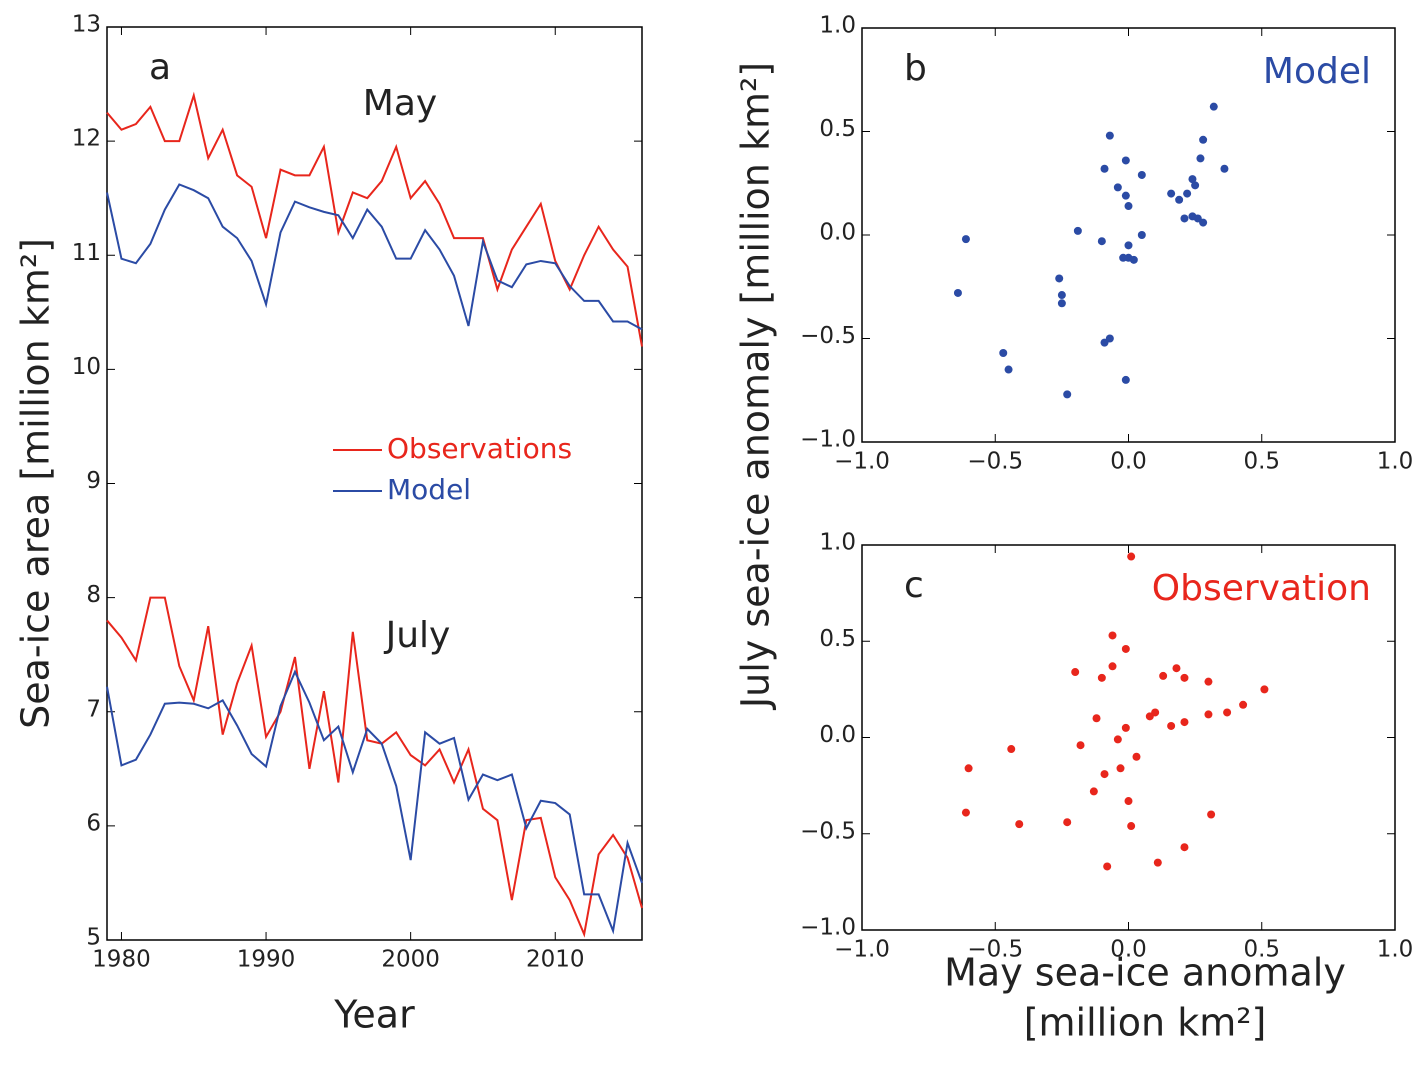 The width and height of the screenshot is (1425, 1070). Describe the element at coordinates (86, 25) in the screenshot. I see `y-tick-label: 13` at that location.